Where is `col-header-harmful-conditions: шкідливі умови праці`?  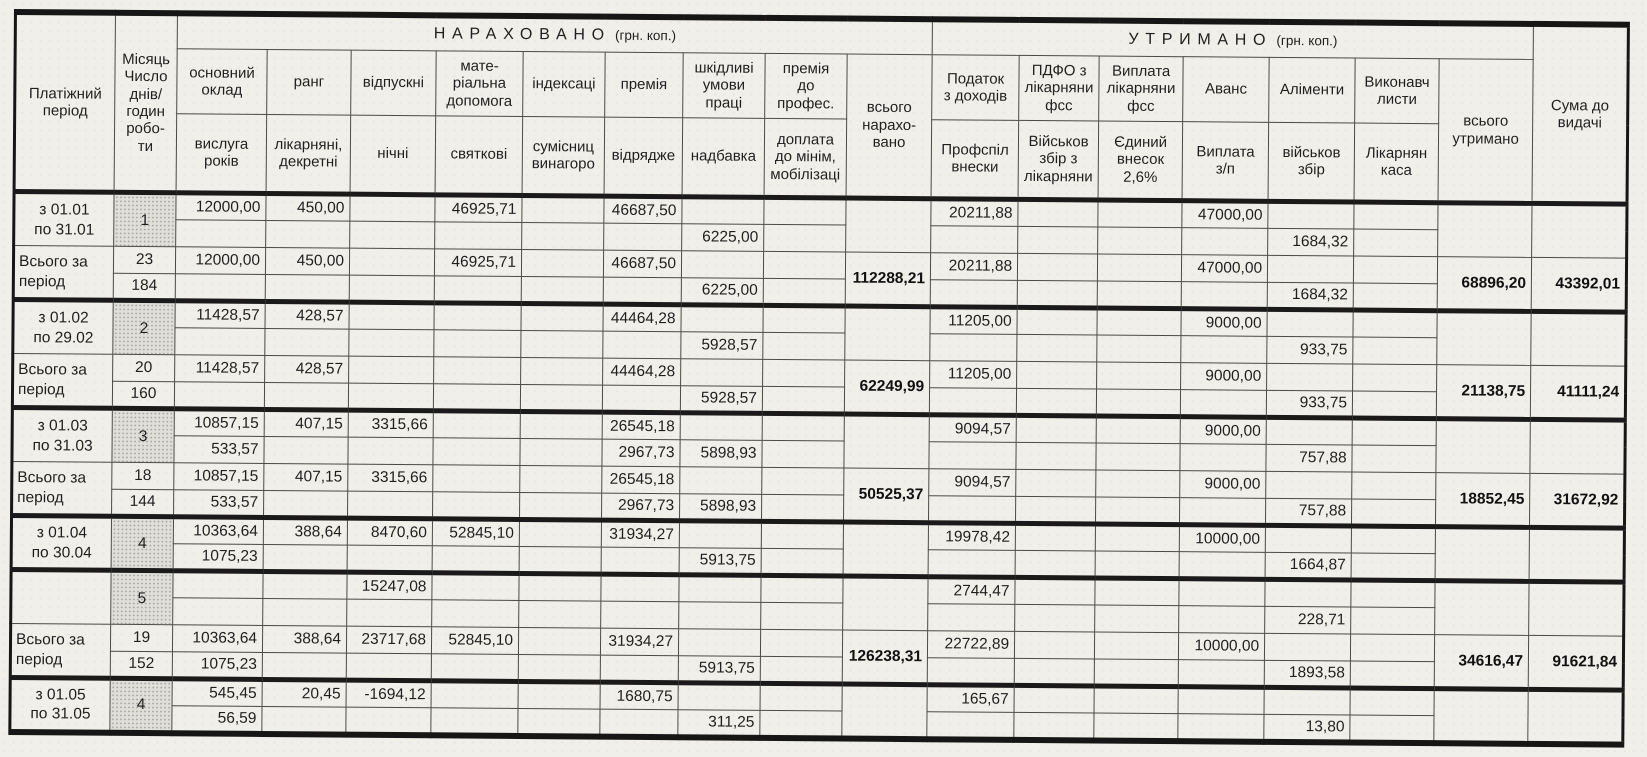 col-header-harmful-conditions: шкідливі умови праці is located at coordinates (724, 85).